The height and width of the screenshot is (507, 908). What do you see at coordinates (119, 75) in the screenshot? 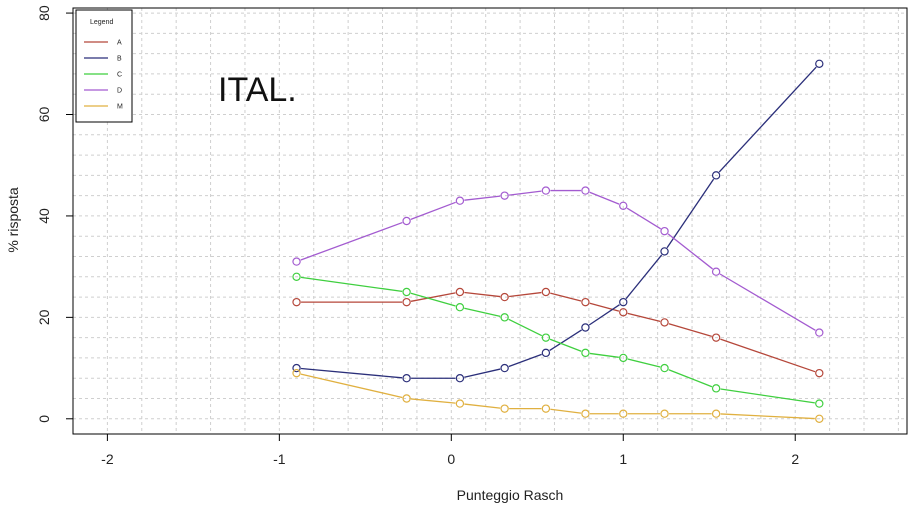
I see `legend-label-C: C` at bounding box center [119, 75].